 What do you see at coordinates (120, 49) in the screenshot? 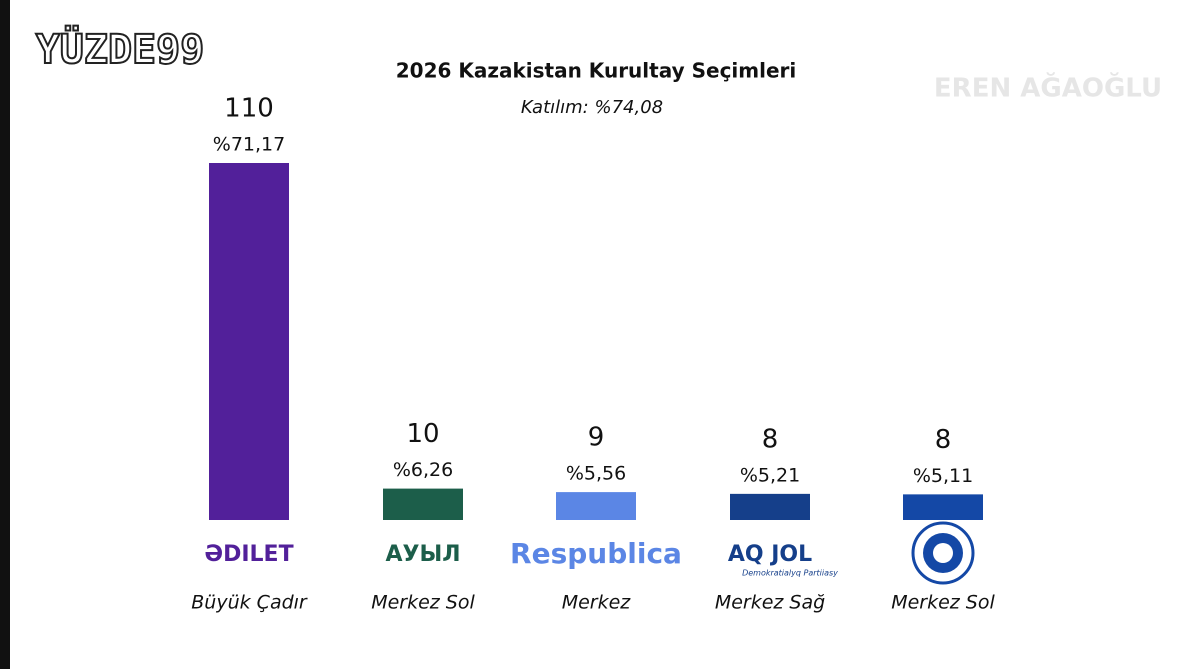
I see `brand: YÜZDE99` at bounding box center [120, 49].